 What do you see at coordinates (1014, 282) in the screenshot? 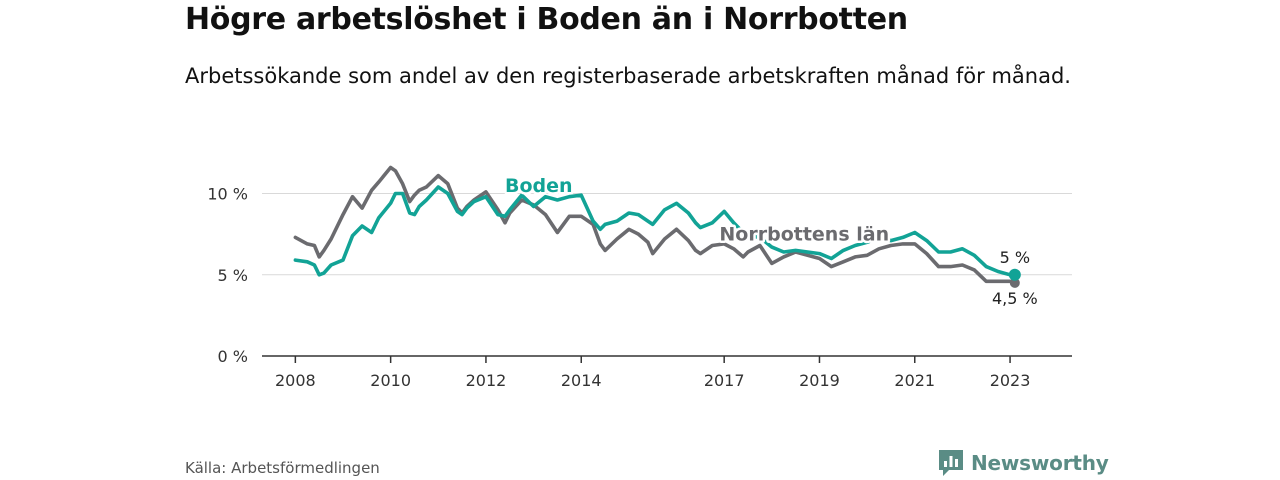
I see `norrbotten-end-point` at bounding box center [1014, 282].